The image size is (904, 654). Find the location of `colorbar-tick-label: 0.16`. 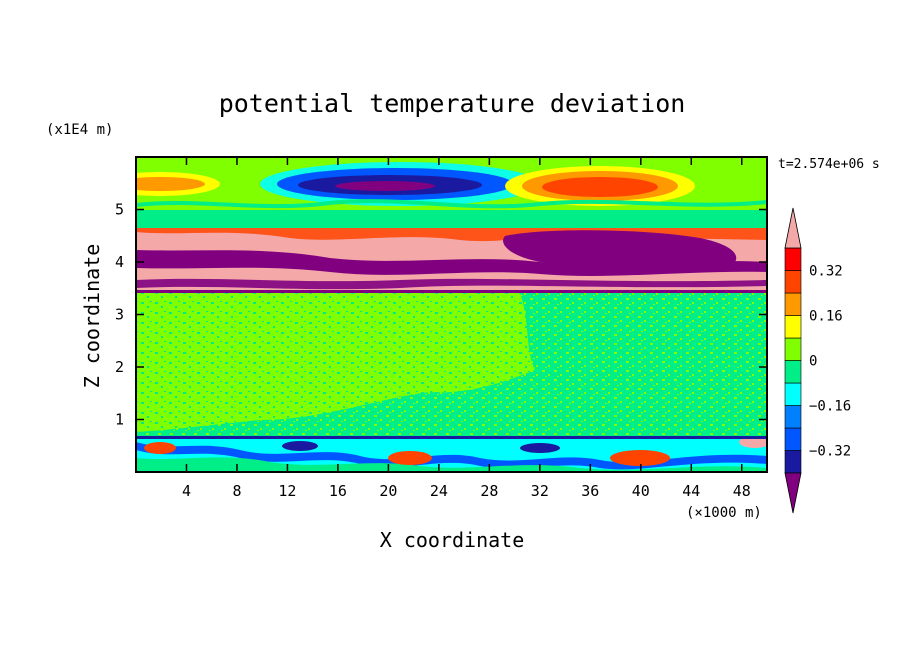

colorbar-tick-label: 0.16 is located at coordinates (826, 317).